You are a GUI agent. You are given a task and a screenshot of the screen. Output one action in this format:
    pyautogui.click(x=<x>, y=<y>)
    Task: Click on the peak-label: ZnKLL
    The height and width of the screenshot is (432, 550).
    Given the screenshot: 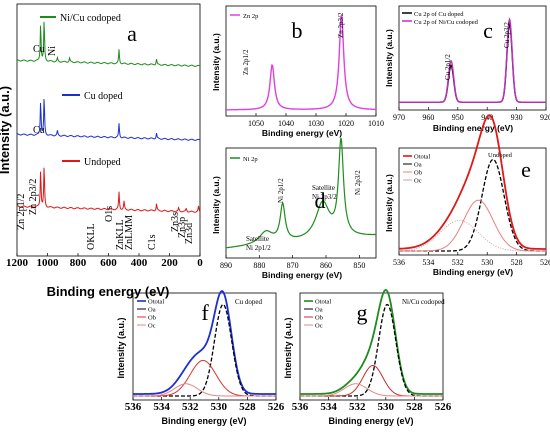 What is the action you would take?
    pyautogui.click(x=120, y=234)
    